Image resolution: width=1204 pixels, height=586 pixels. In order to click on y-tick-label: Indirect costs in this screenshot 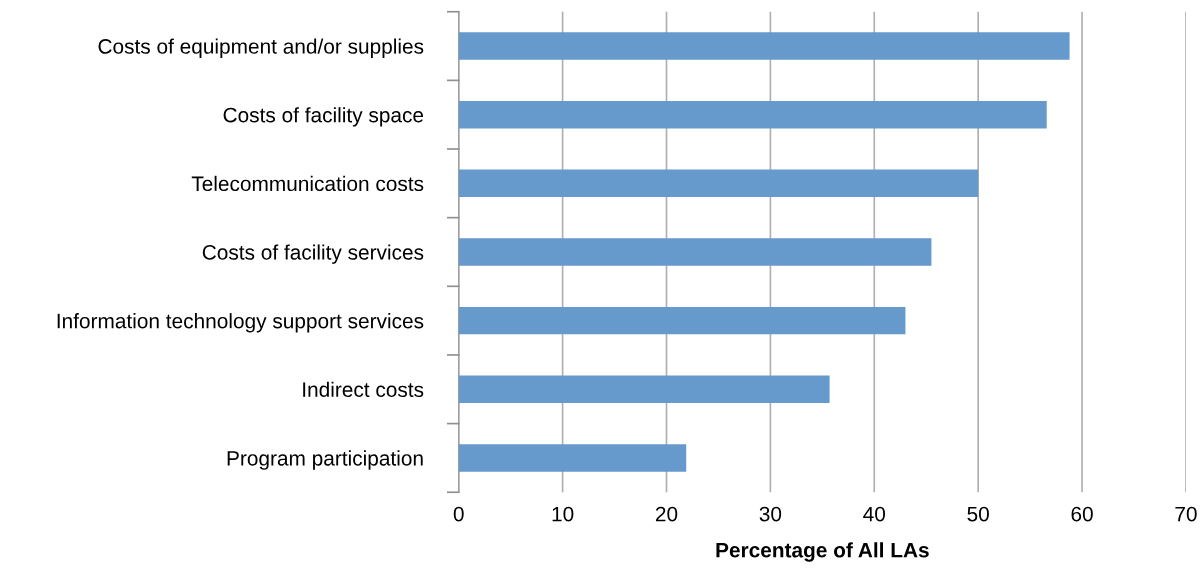, I will do `click(363, 389)`.